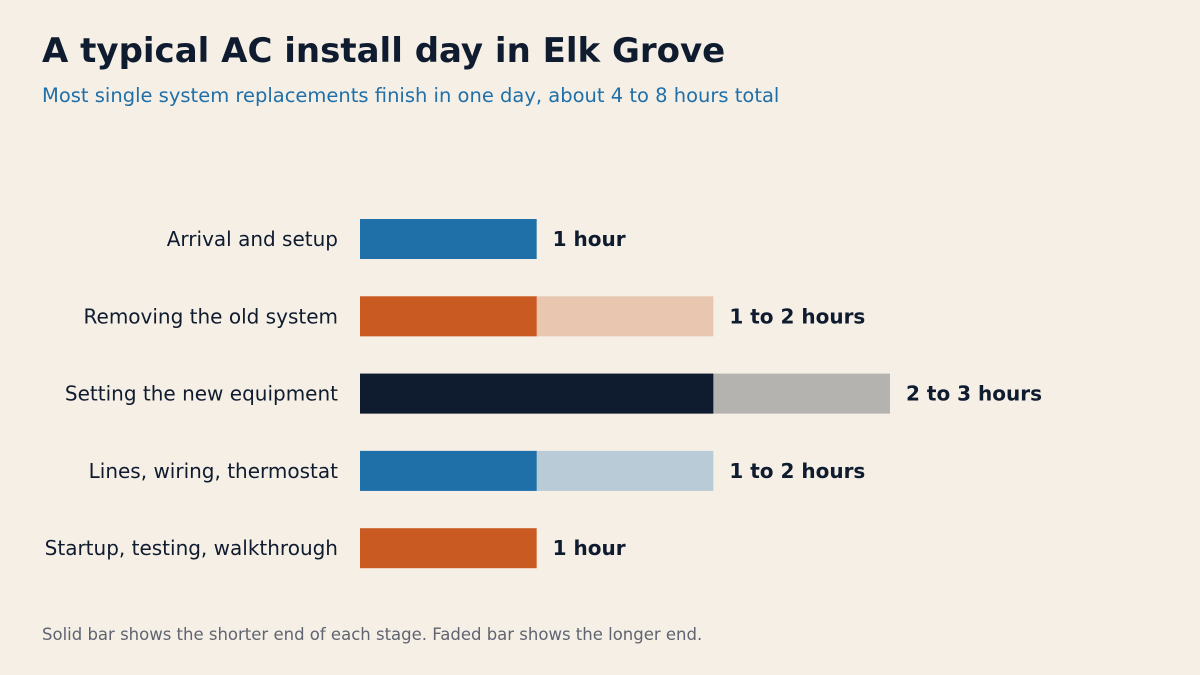 The image size is (1200, 675). I want to click on category-label: Startup, testing, walkthrough, so click(191, 548).